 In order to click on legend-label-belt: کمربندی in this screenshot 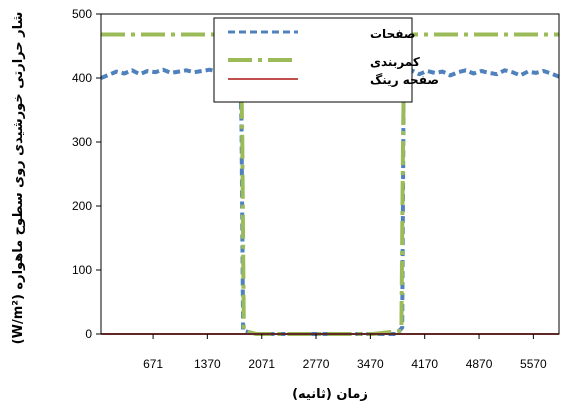, I will do `click(395, 62)`.